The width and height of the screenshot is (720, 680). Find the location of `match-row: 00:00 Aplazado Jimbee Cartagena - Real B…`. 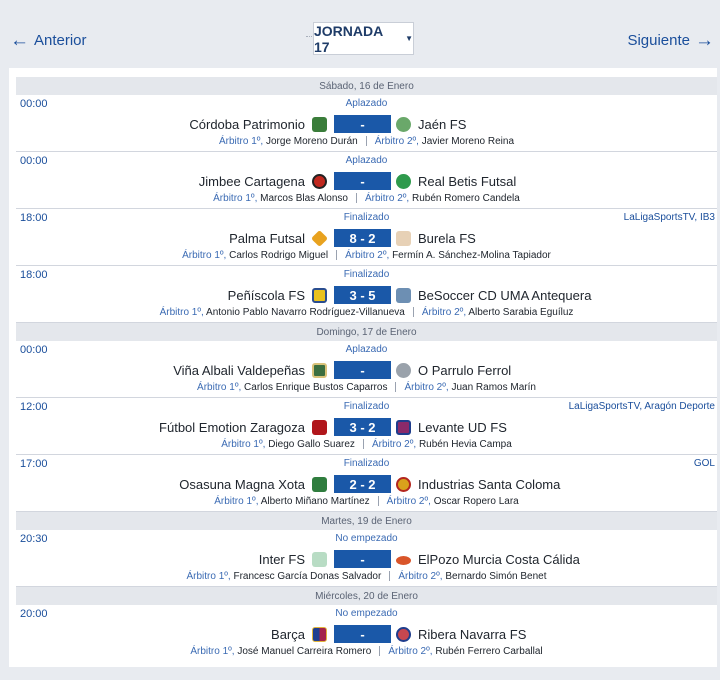

match-row: 00:00 Aplazado Jimbee Cartagena - Real B… is located at coordinates (366, 180).